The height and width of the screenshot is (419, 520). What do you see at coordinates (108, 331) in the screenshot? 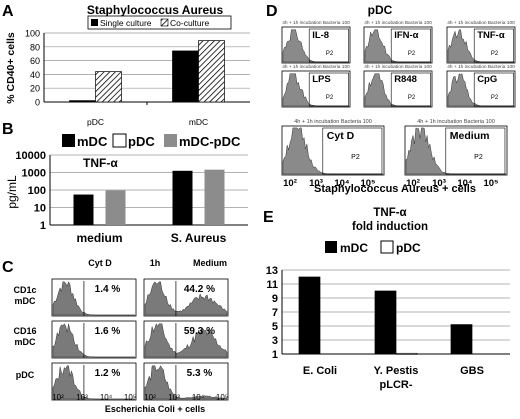
I see `percent-label: 1.6 %` at bounding box center [108, 331].